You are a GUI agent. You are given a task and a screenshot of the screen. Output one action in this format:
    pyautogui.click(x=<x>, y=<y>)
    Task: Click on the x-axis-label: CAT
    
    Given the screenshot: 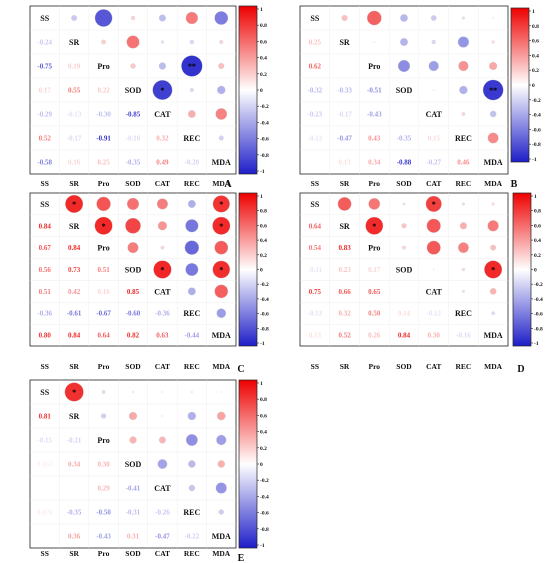 What is the action you would take?
    pyautogui.click(x=433, y=366)
    